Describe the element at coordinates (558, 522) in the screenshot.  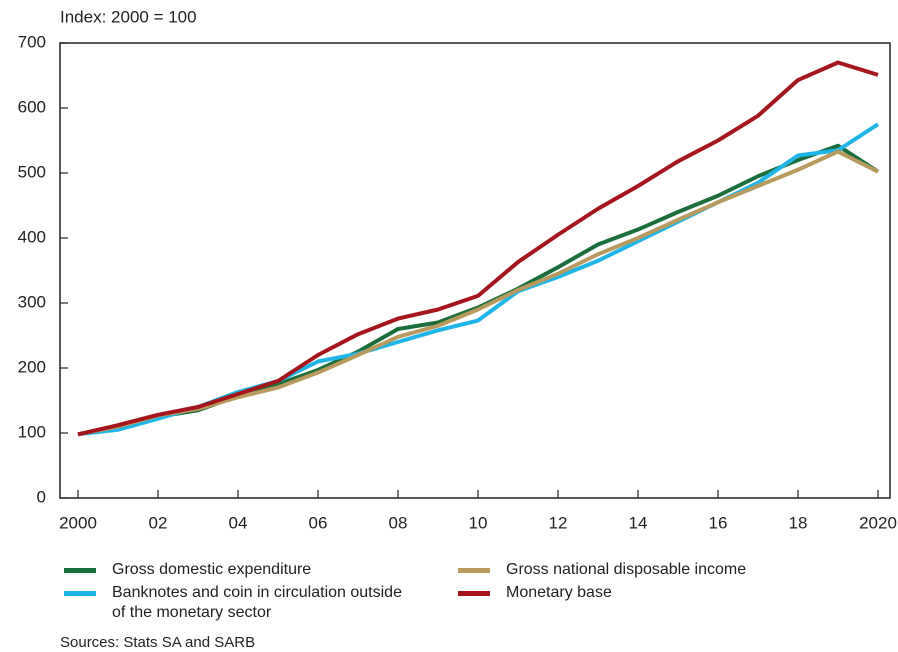
I see `x-tick-label: 12` at that location.